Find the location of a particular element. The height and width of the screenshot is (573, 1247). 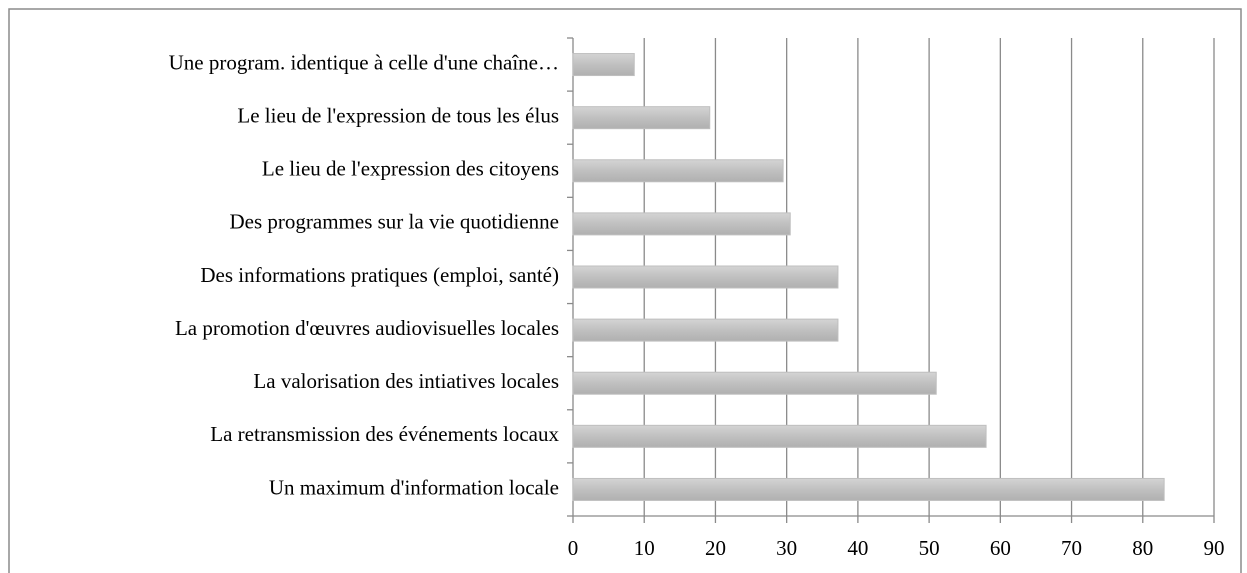

x-tick-label: 70 is located at coordinates (1071, 548).